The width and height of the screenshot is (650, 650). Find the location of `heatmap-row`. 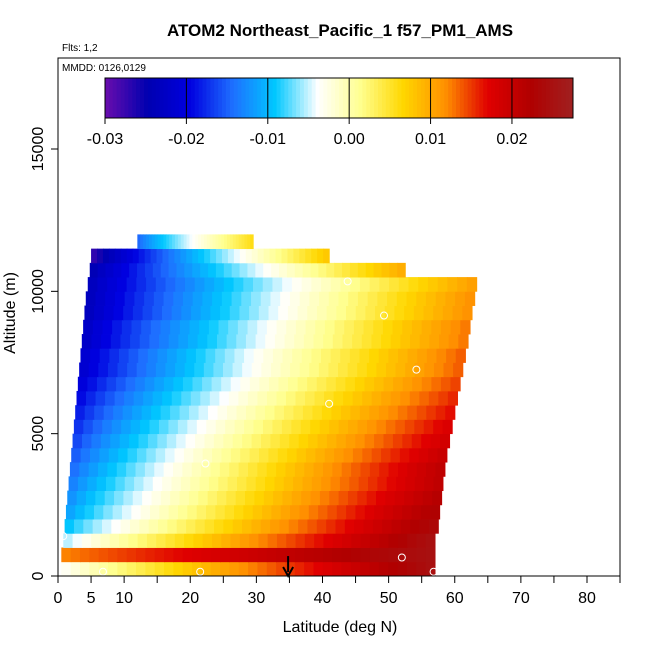

heatmap-row is located at coordinates (271, 370).